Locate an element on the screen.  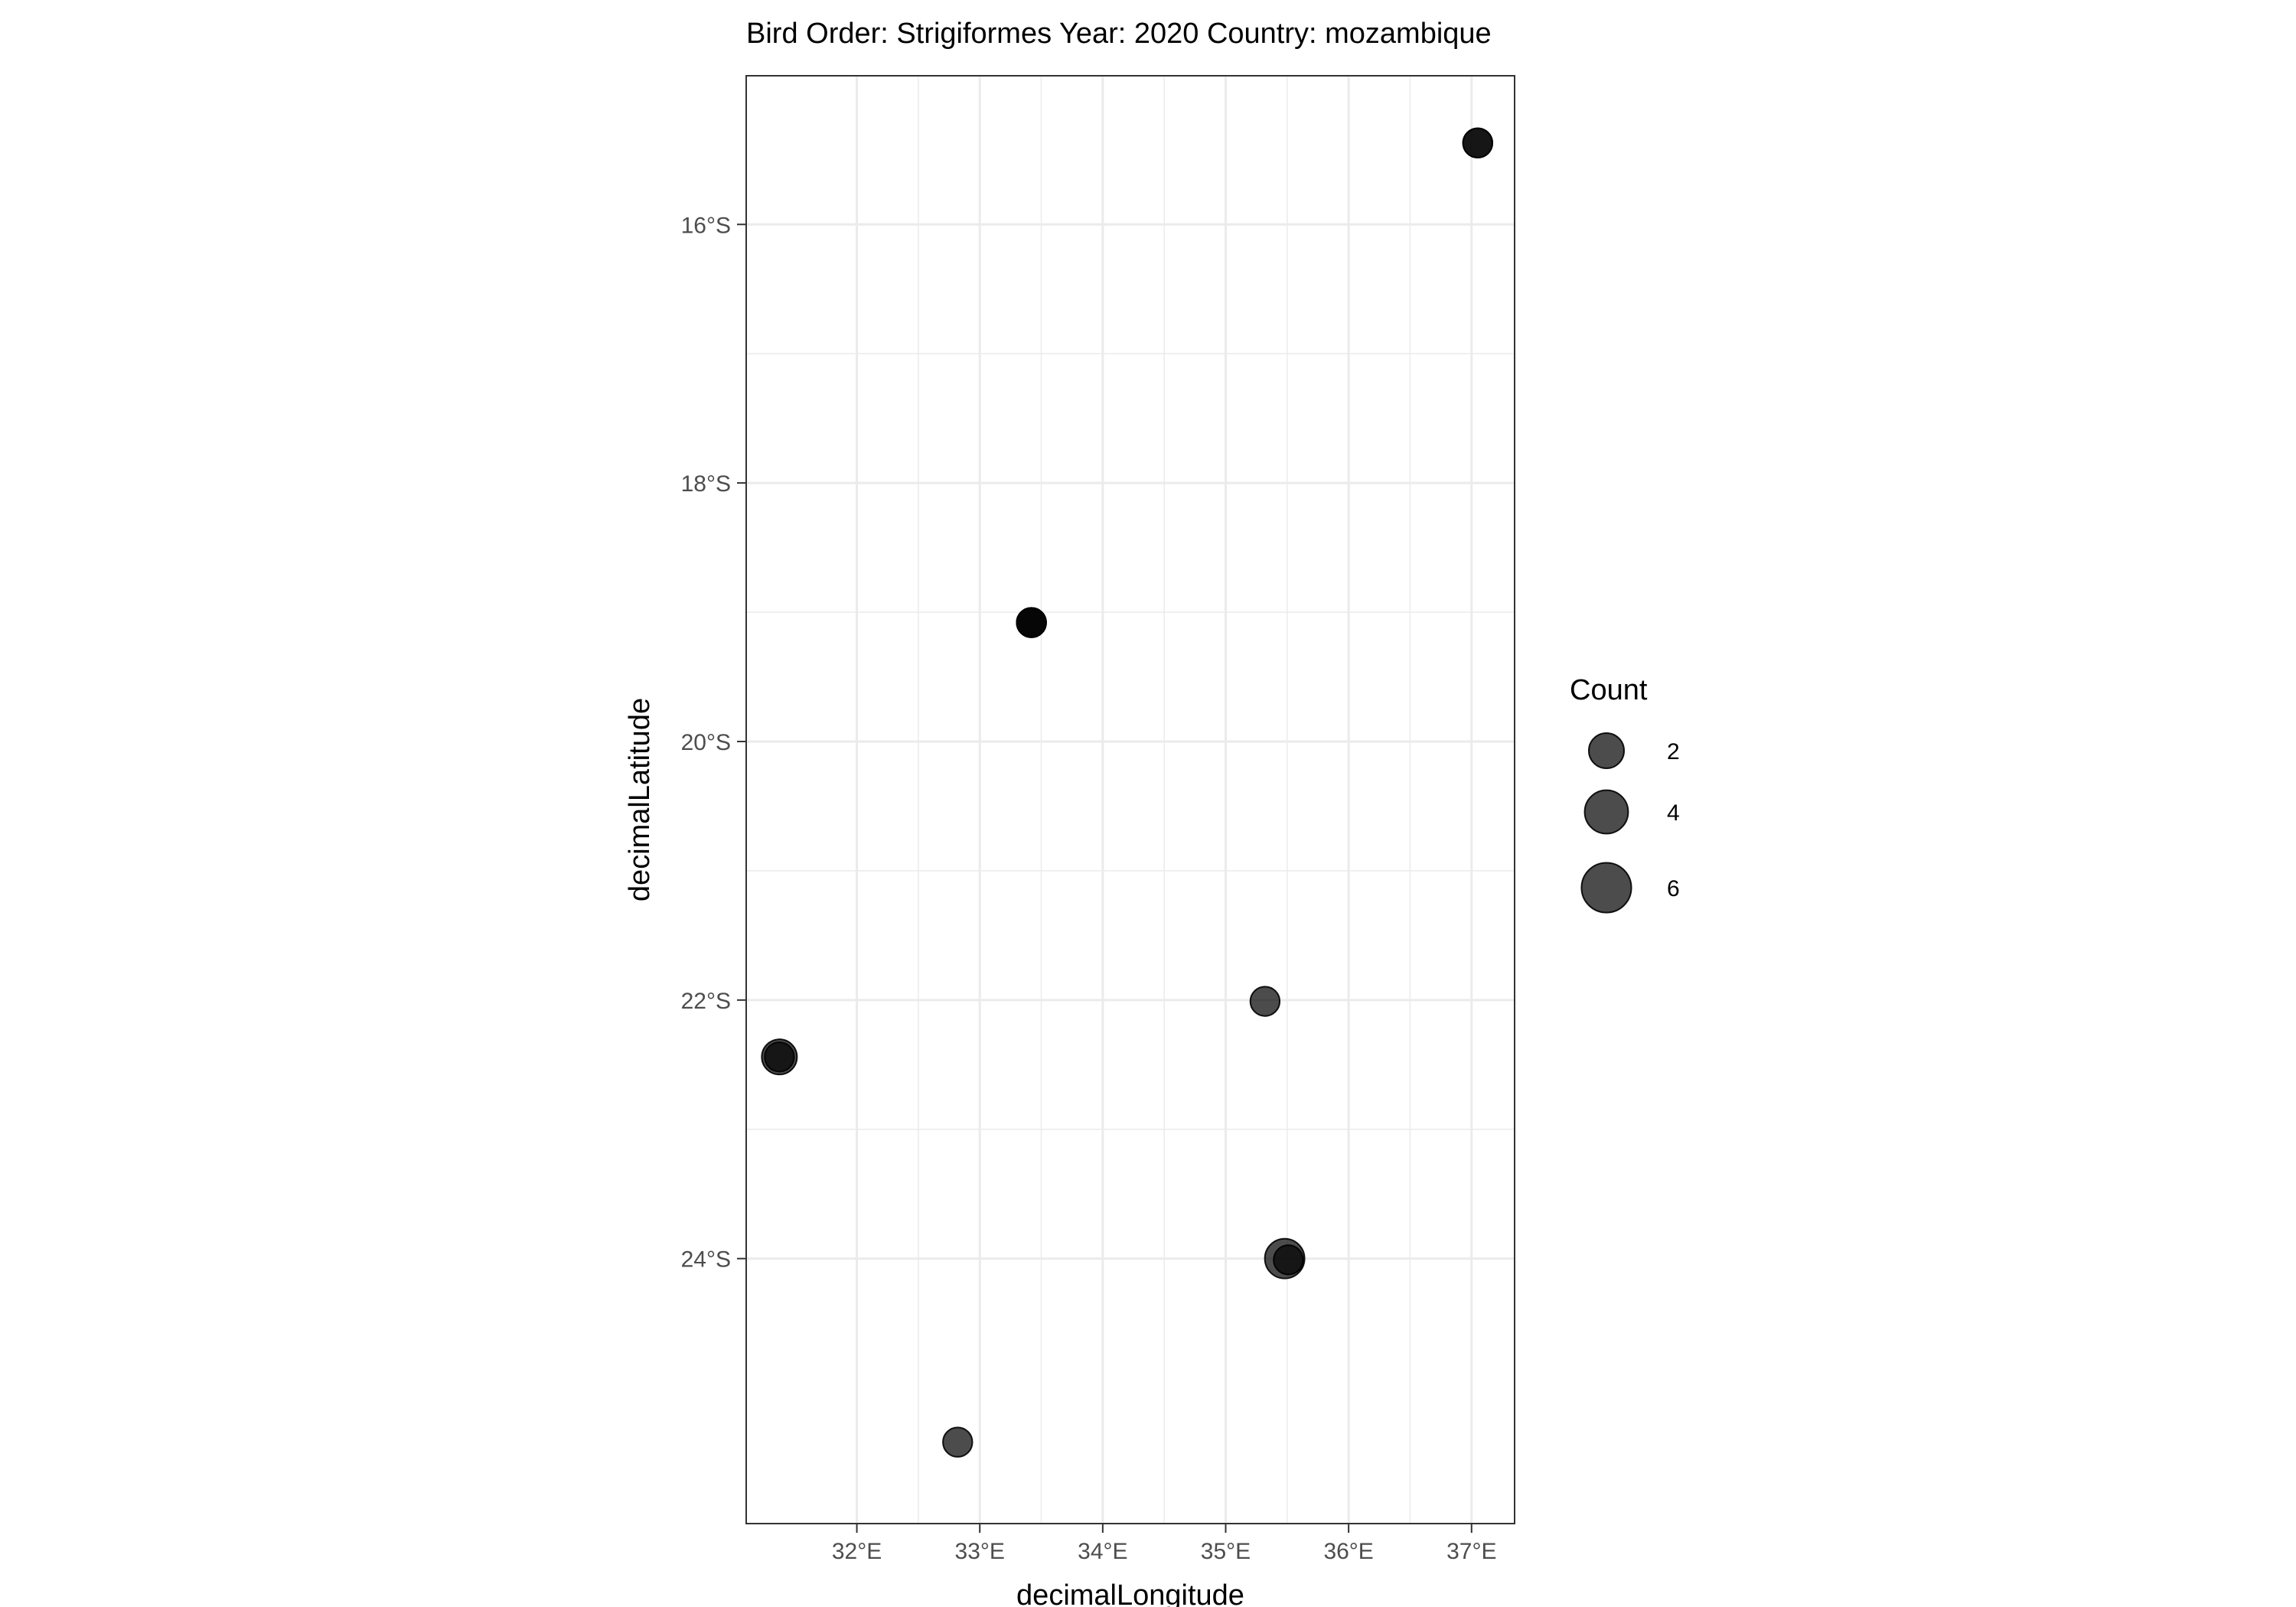
x-tick-label: 32°E is located at coordinates (857, 1551).